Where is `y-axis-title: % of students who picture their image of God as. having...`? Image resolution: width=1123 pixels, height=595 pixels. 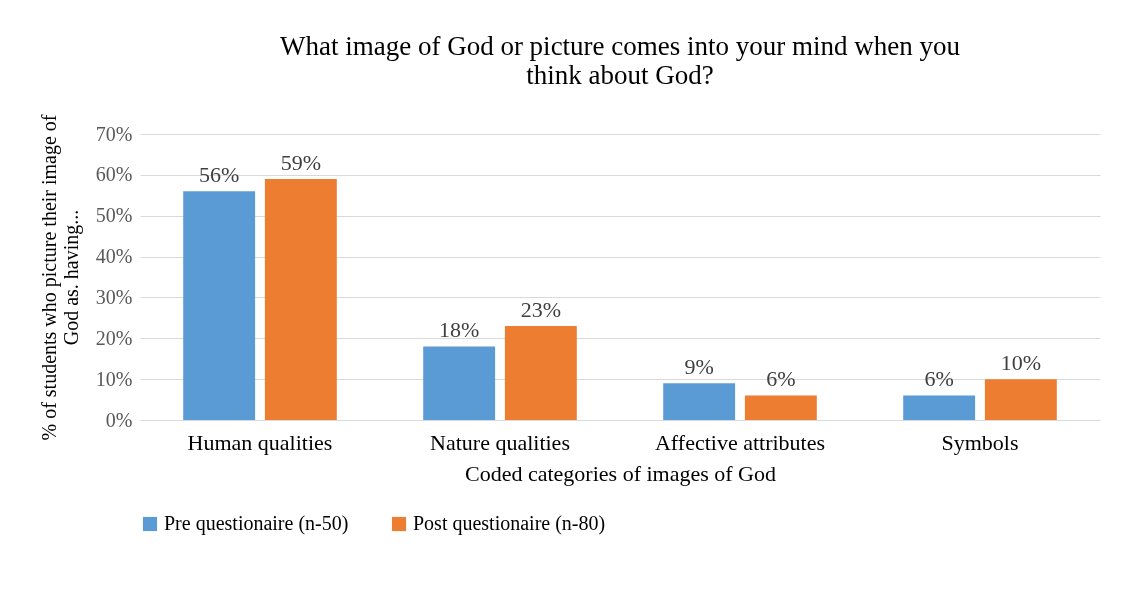 y-axis-title: % of students who picture their image of God as. having... is located at coordinates (60, 277).